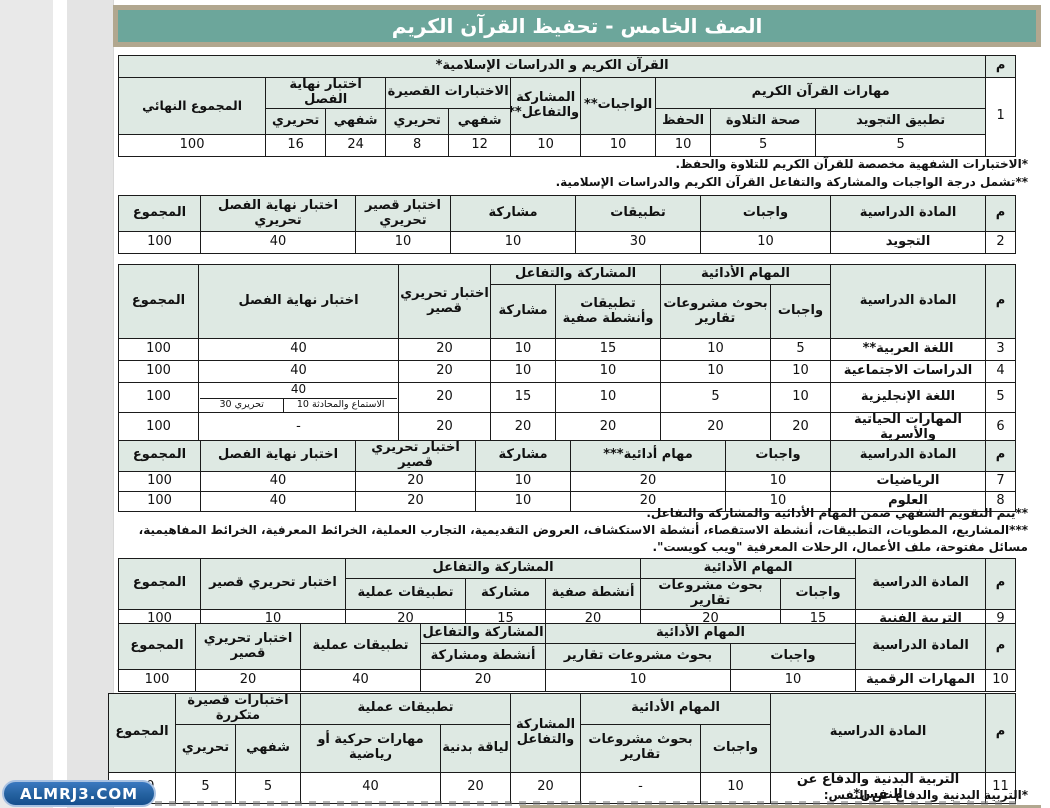 The height and width of the screenshot is (808, 1050). I want to click on col-header-cell: مهام أدائية***, so click(648, 456).